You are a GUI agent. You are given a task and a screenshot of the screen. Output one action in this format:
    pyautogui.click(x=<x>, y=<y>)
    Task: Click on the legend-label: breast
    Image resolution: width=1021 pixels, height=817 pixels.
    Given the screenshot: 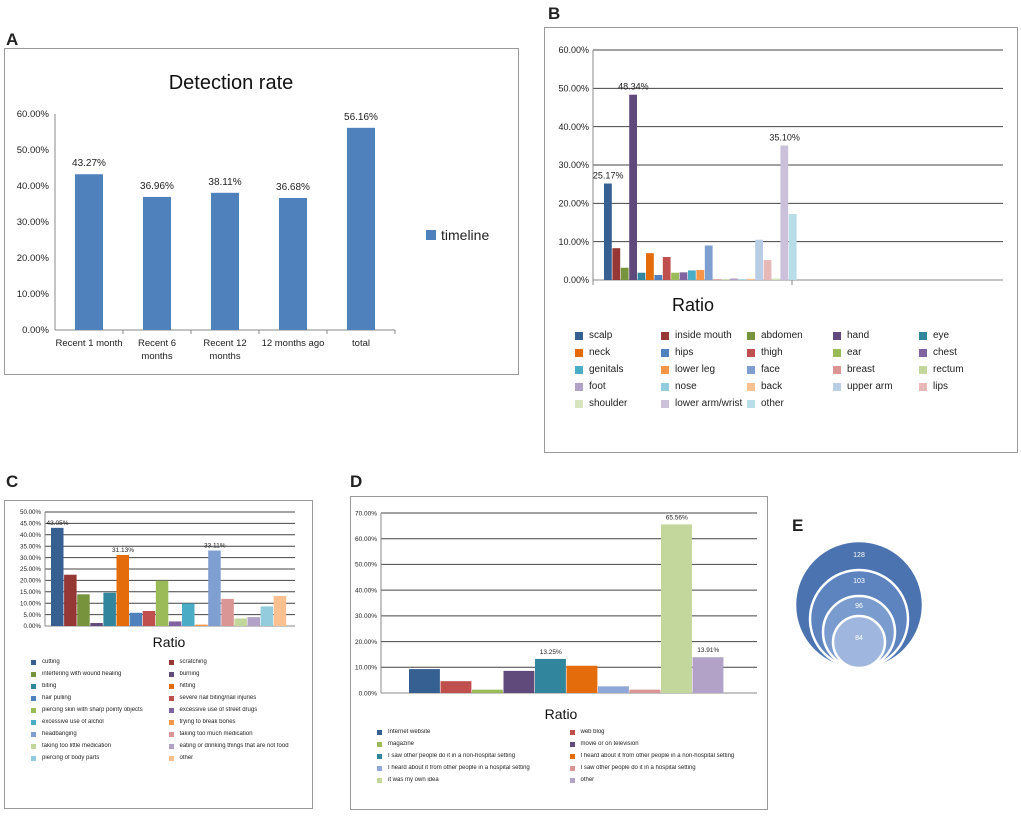 What is the action you would take?
    pyautogui.click(x=861, y=369)
    